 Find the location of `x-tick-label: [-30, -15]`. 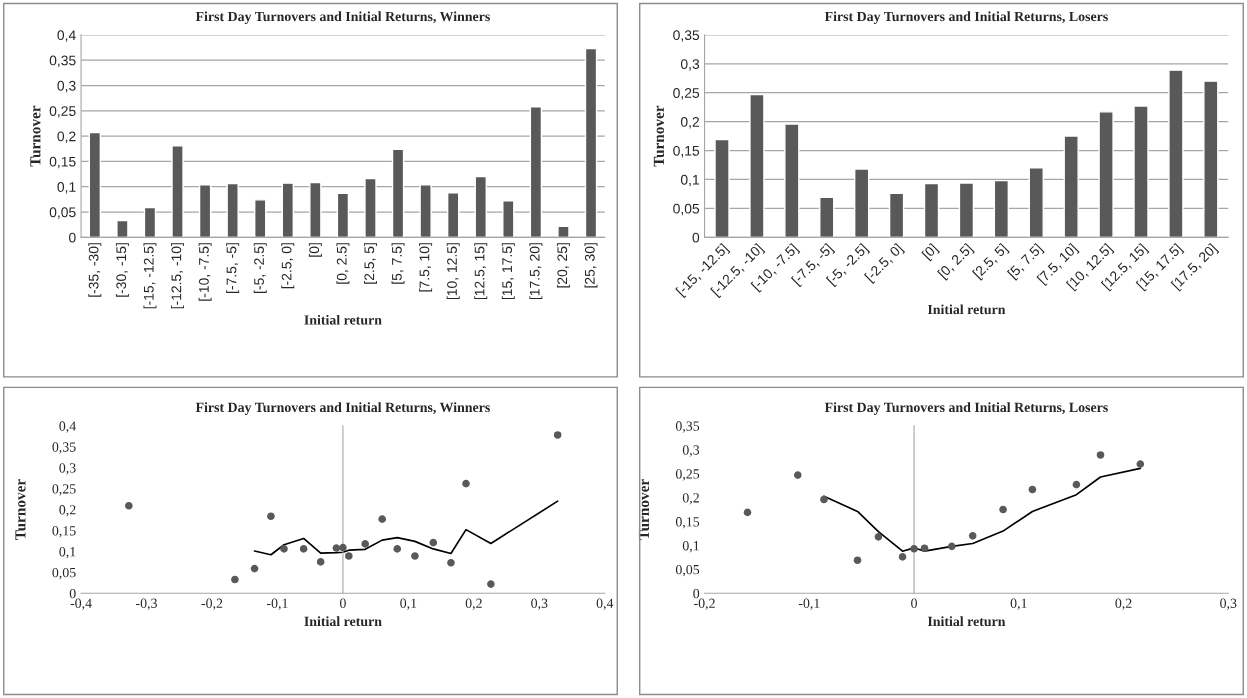

x-tick-label: [-30, -15] is located at coordinates (122, 270).